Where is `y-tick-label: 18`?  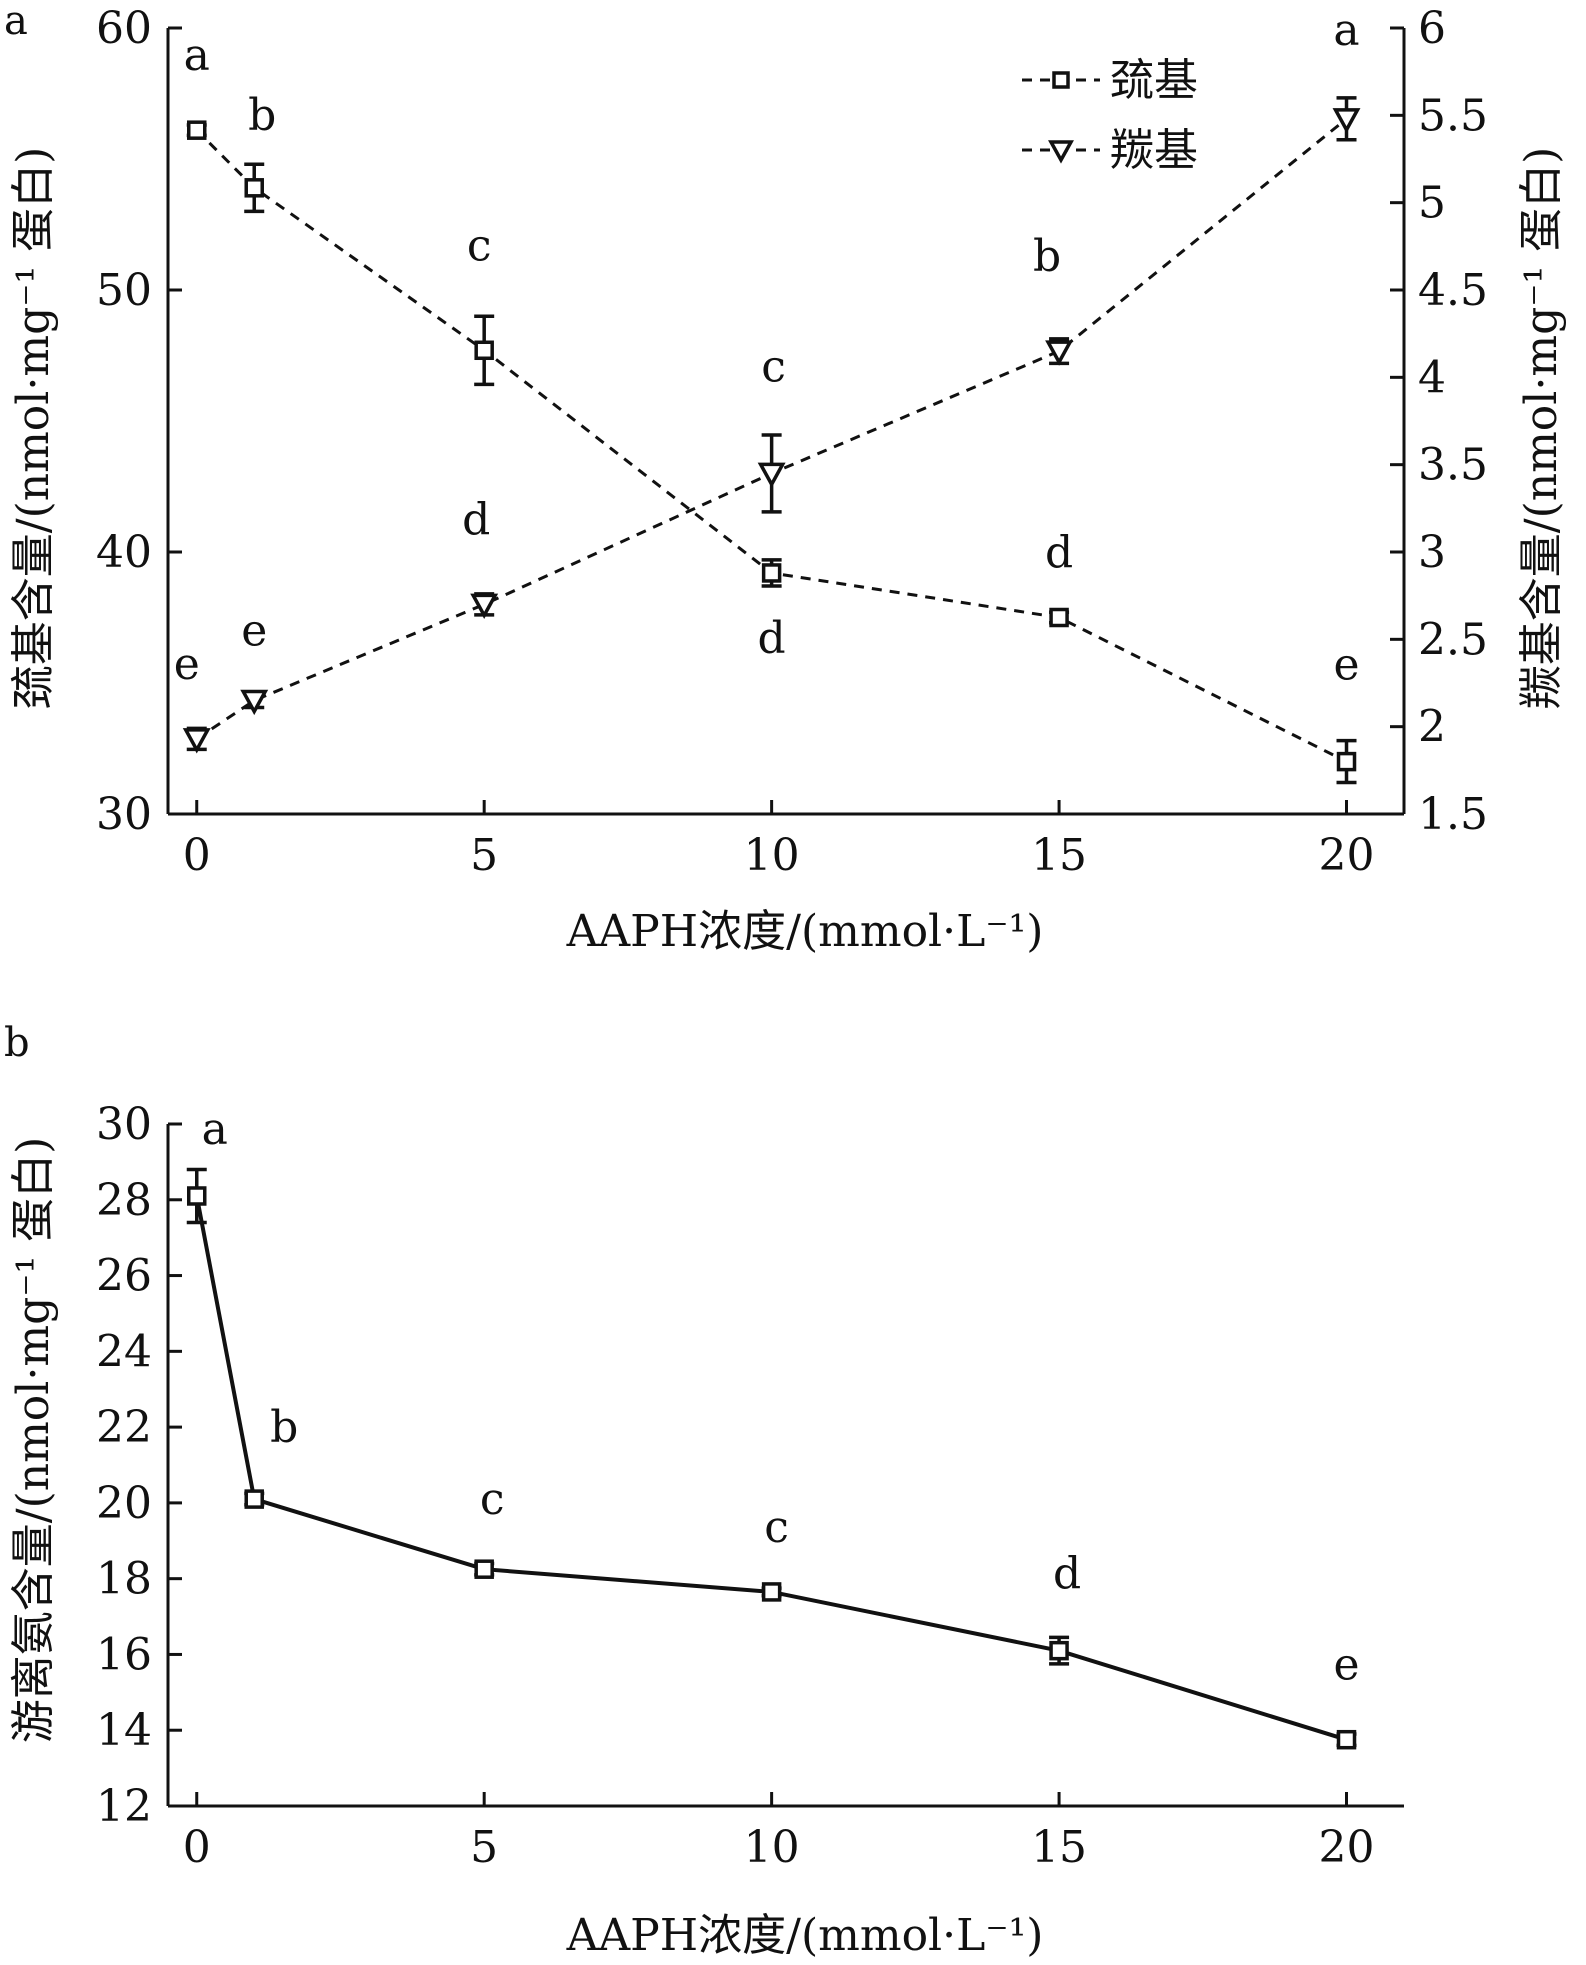
y-tick-label: 18 is located at coordinates (124, 1579).